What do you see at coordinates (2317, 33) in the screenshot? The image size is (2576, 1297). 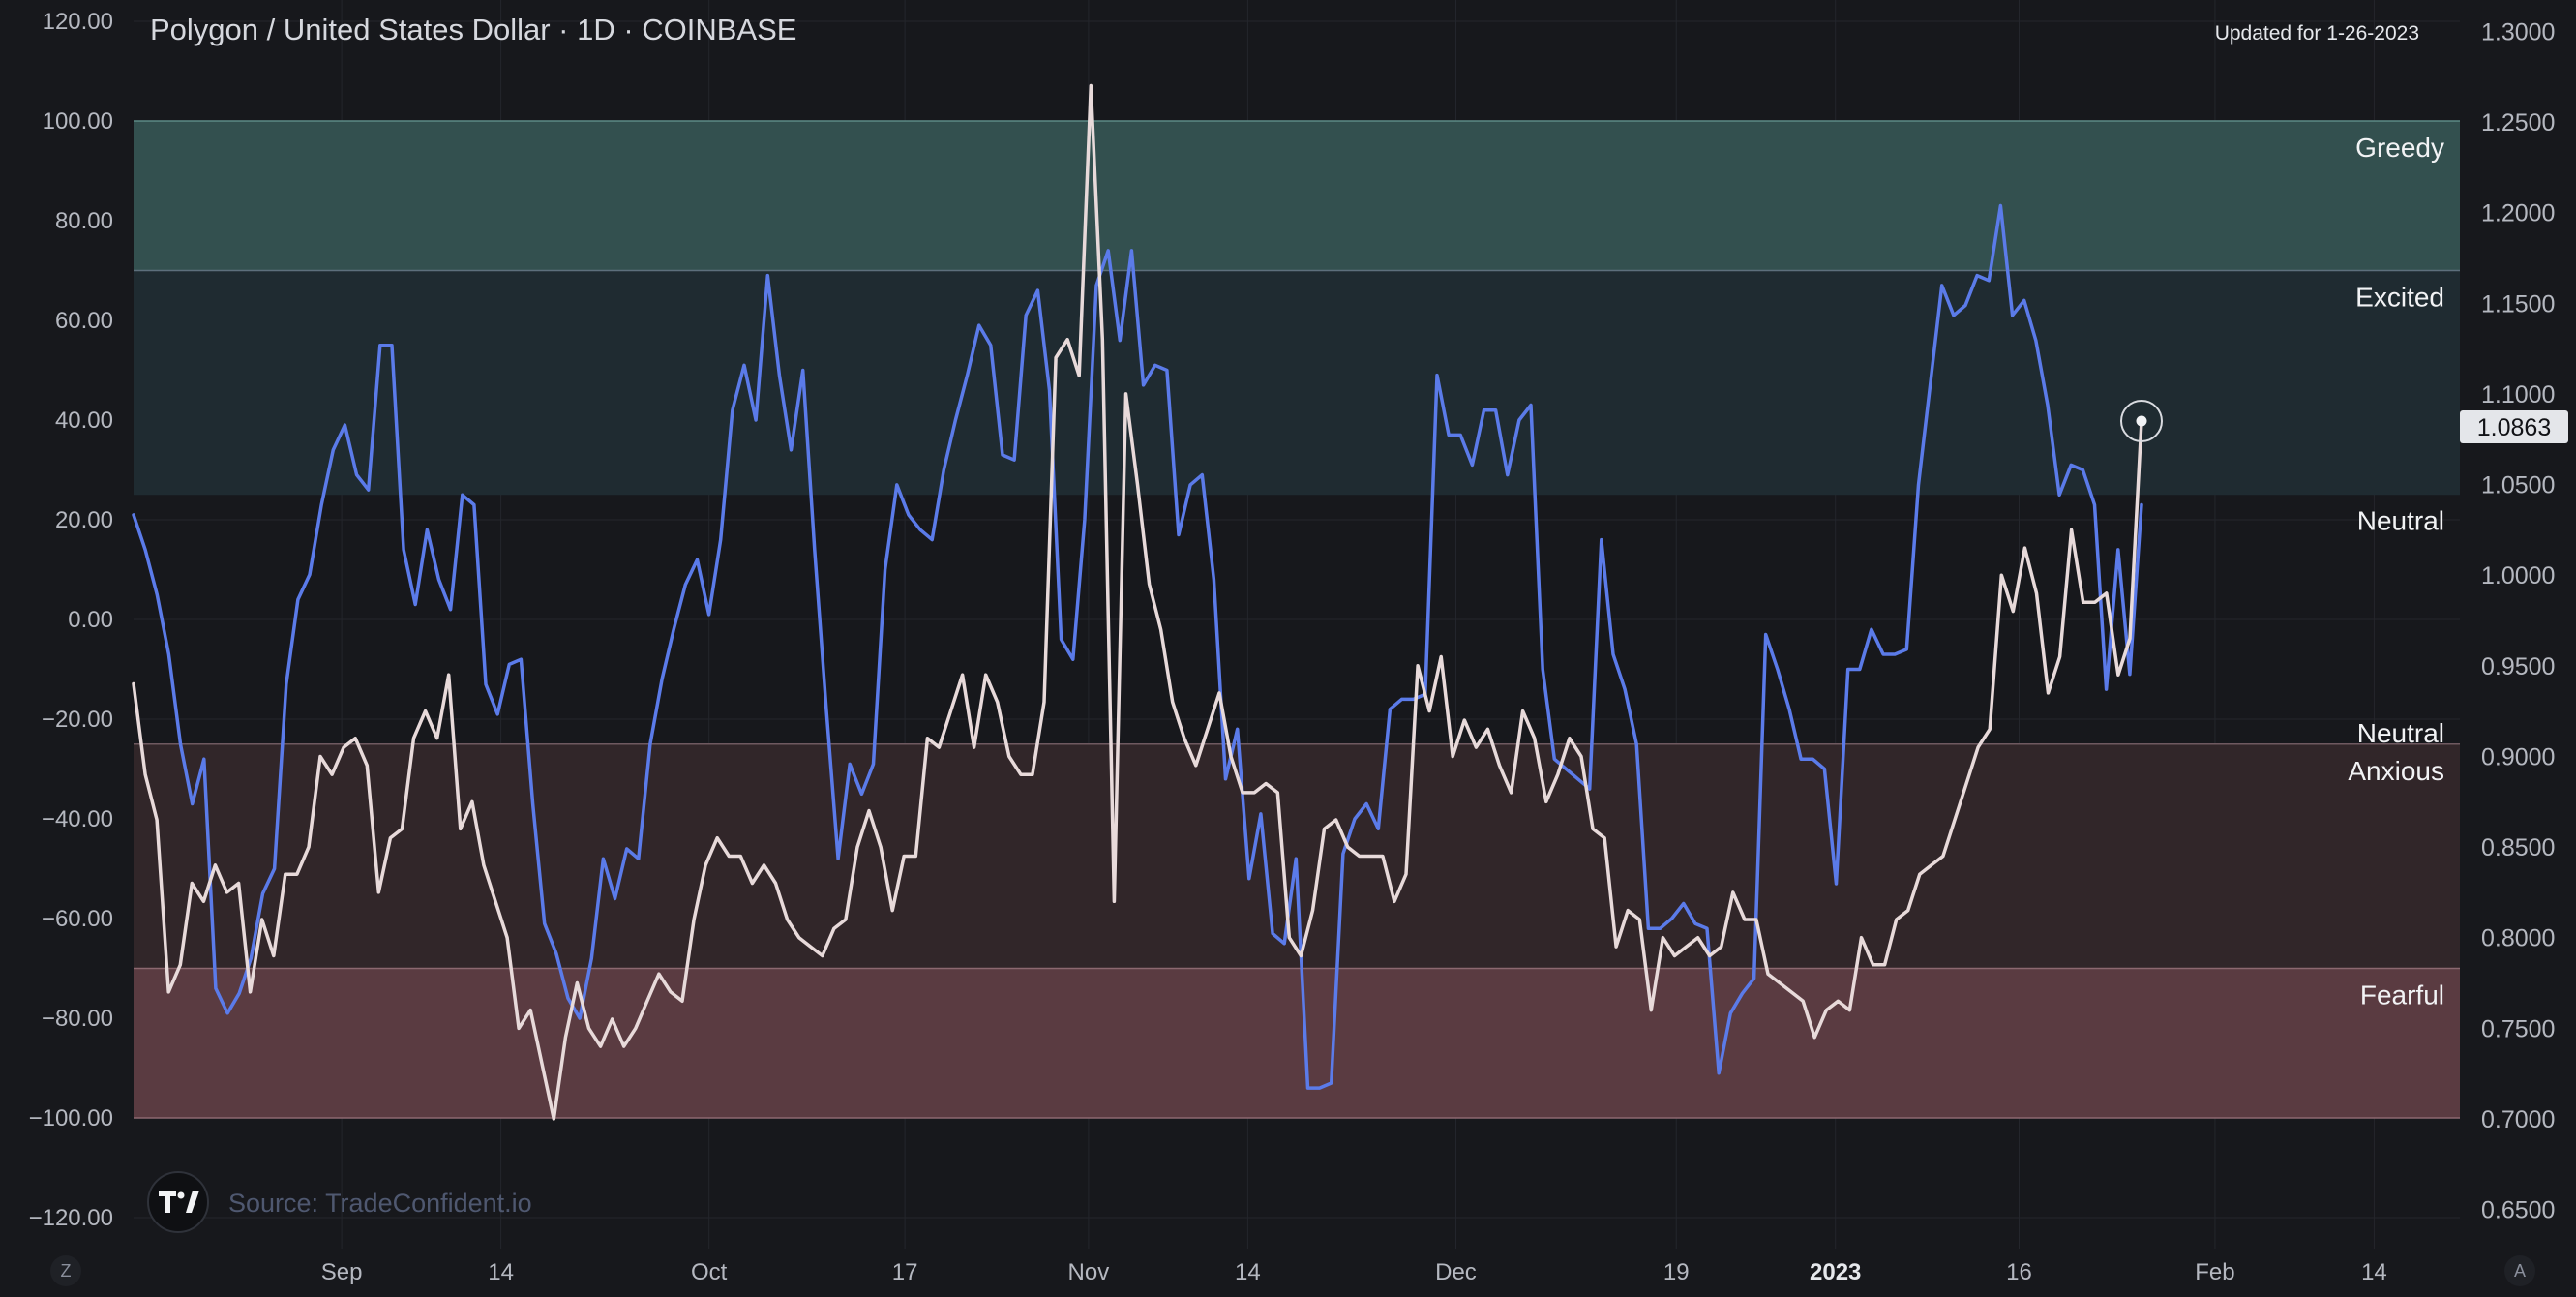 I see `updated-label: Updated for 1-26-2023` at bounding box center [2317, 33].